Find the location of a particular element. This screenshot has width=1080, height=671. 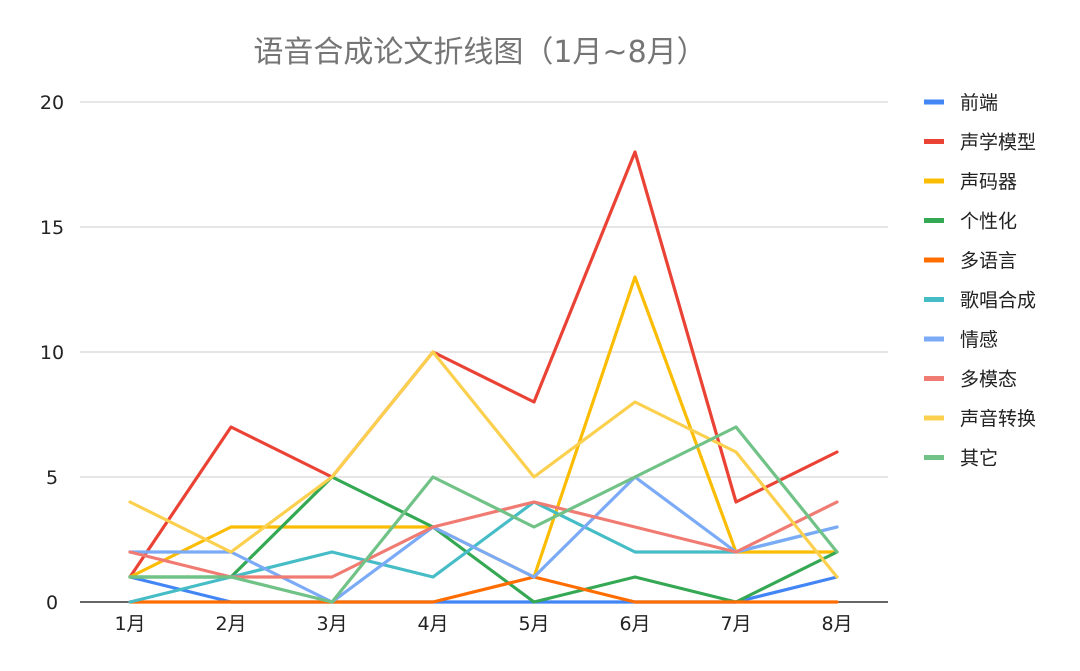

legend-label: 声音转换 is located at coordinates (998, 419).